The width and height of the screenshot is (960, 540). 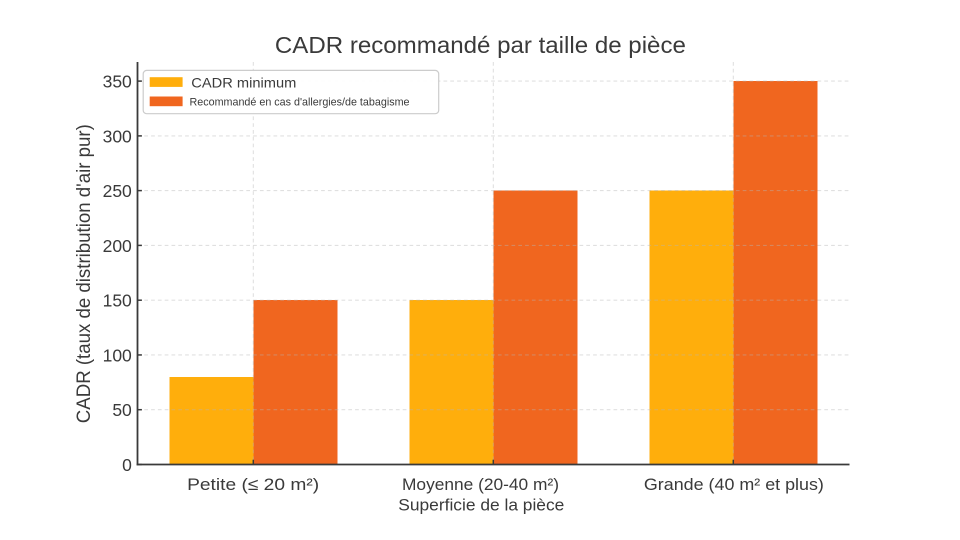 What do you see at coordinates (117, 191) in the screenshot?
I see `svg-text: 250` at bounding box center [117, 191].